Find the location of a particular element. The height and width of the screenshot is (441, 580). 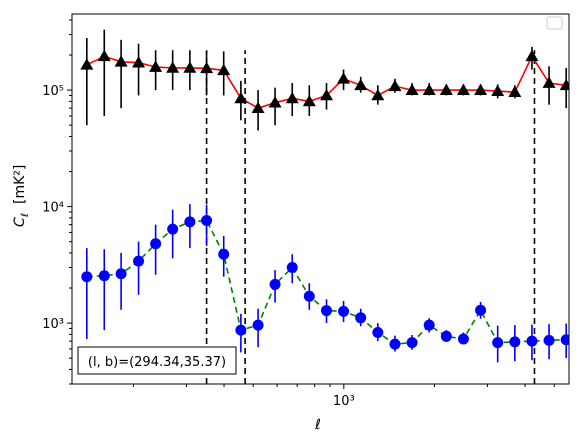

y-tick-label: 10⁵ is located at coordinates (53, 91).